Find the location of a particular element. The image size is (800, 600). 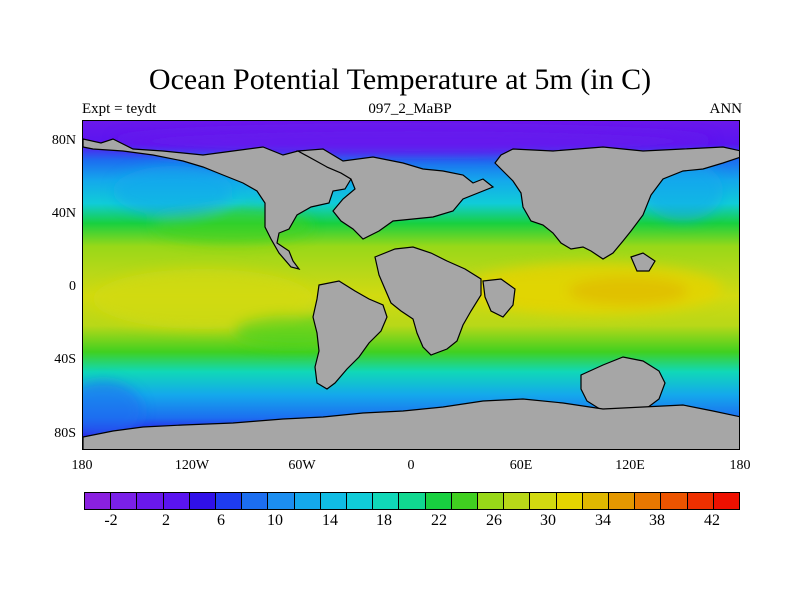

colorbar-label: 42 is located at coordinates (712, 520).